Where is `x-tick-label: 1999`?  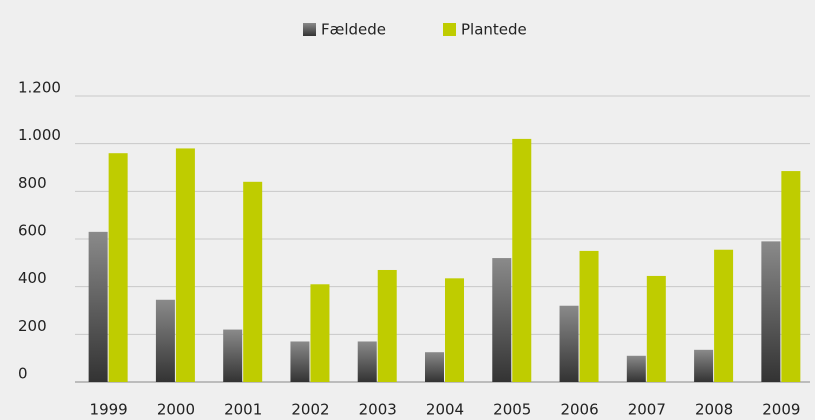 x-tick-label: 1999 is located at coordinates (109, 410).